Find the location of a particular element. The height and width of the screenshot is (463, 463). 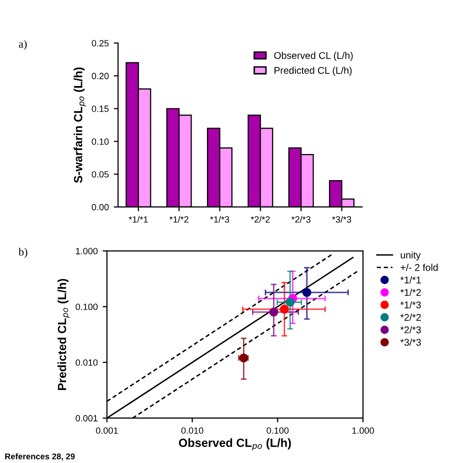

y-tick-label: 0.05 is located at coordinates (100, 174).